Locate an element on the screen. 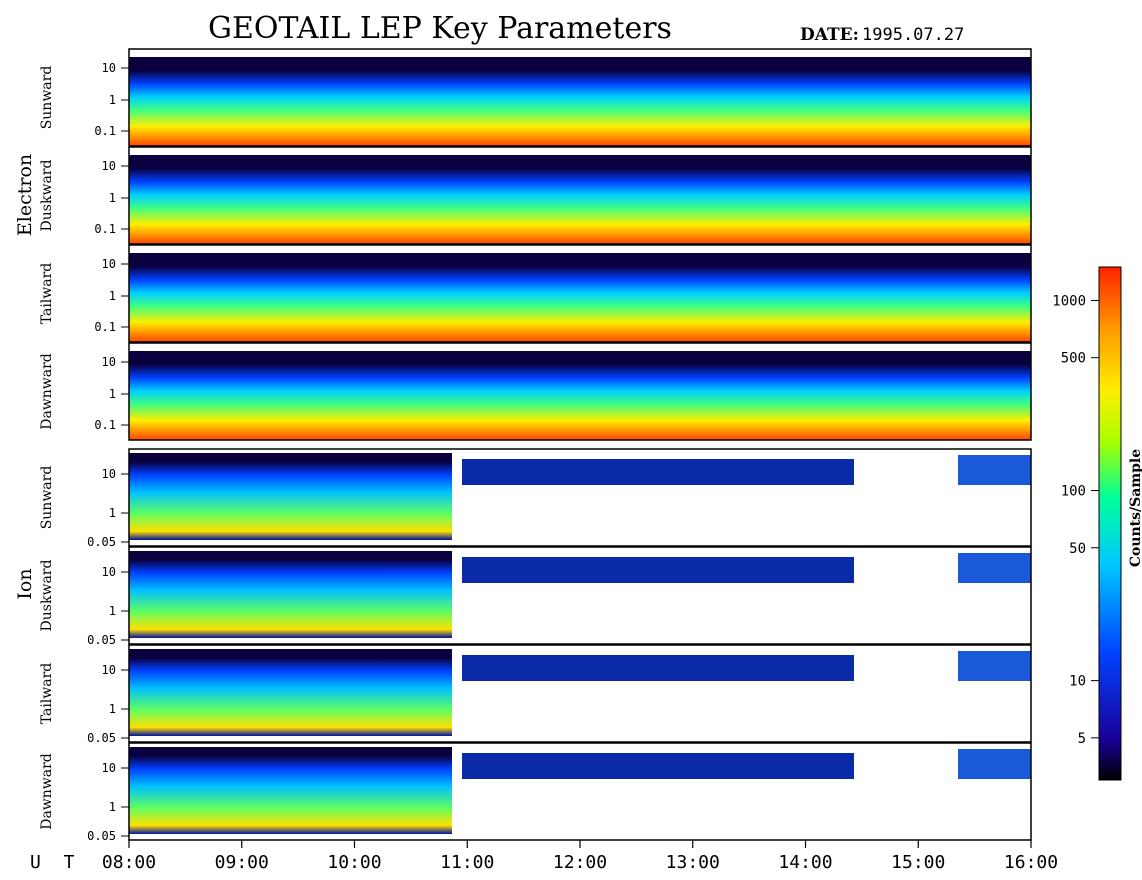 The width and height of the screenshot is (1142, 880). time-tick-label: 08:00 is located at coordinates (129, 862).